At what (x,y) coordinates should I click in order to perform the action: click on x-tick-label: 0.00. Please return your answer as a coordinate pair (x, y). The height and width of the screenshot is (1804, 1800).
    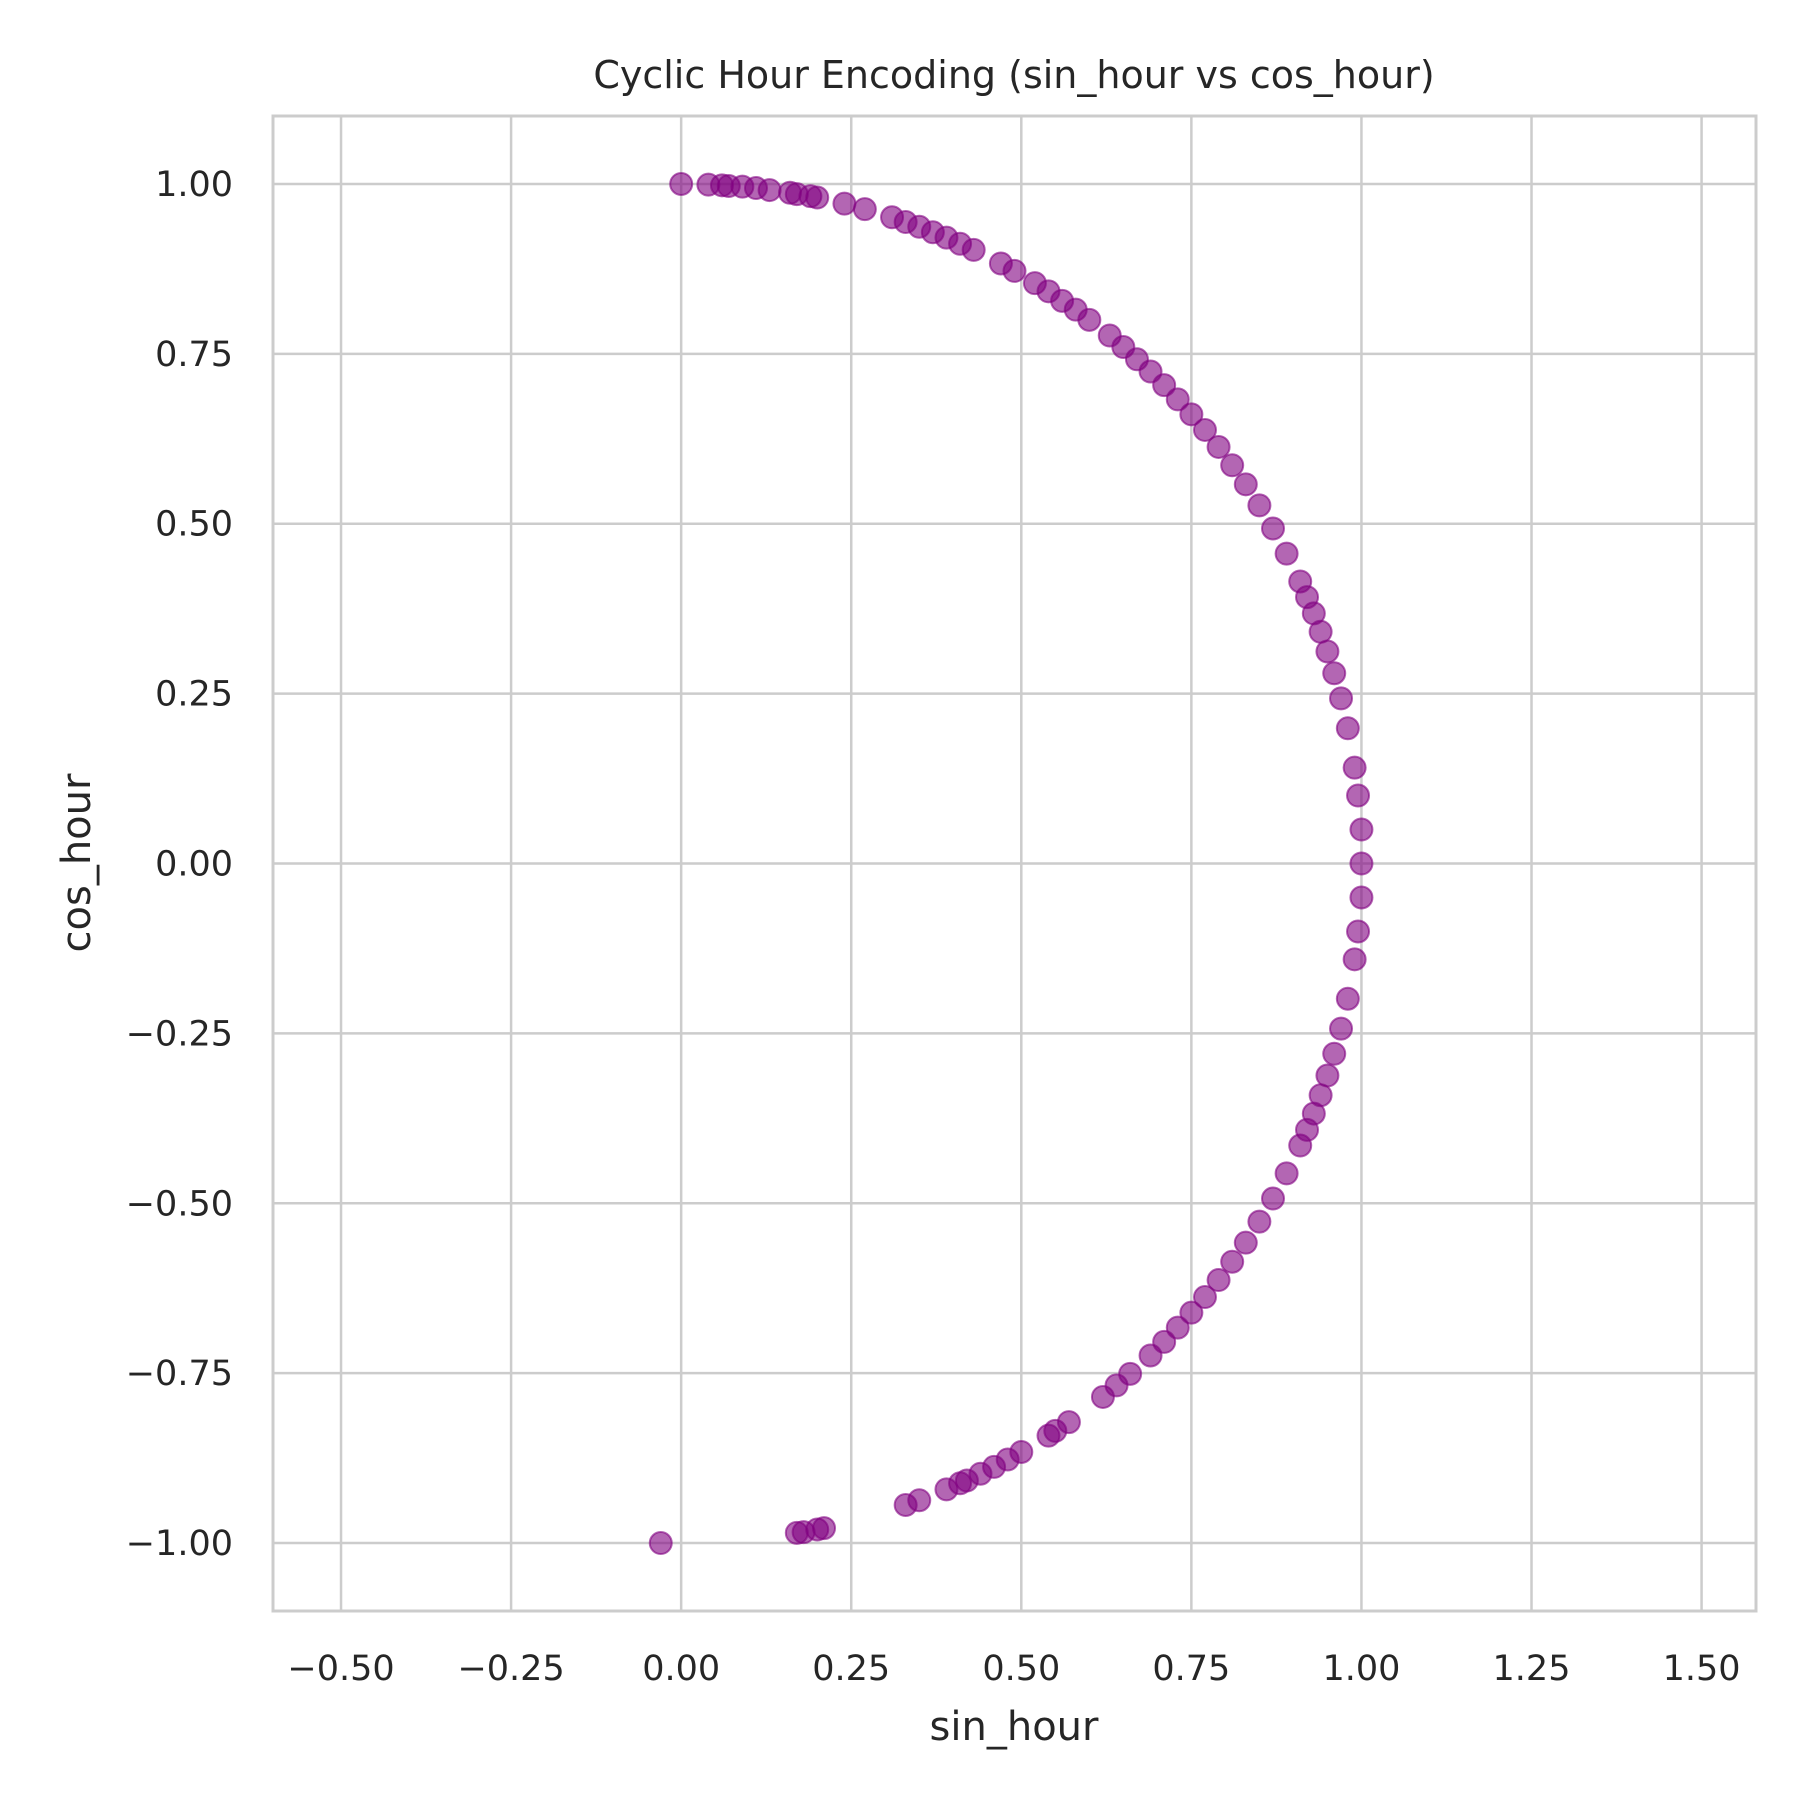
    Looking at the image, I should click on (681, 1669).